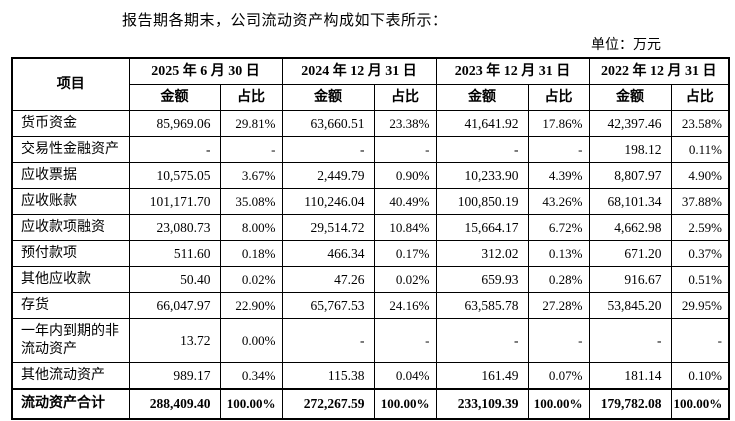  Describe the element at coordinates (328, 376) in the screenshot. I see `amount-cell: 115.38` at that location.